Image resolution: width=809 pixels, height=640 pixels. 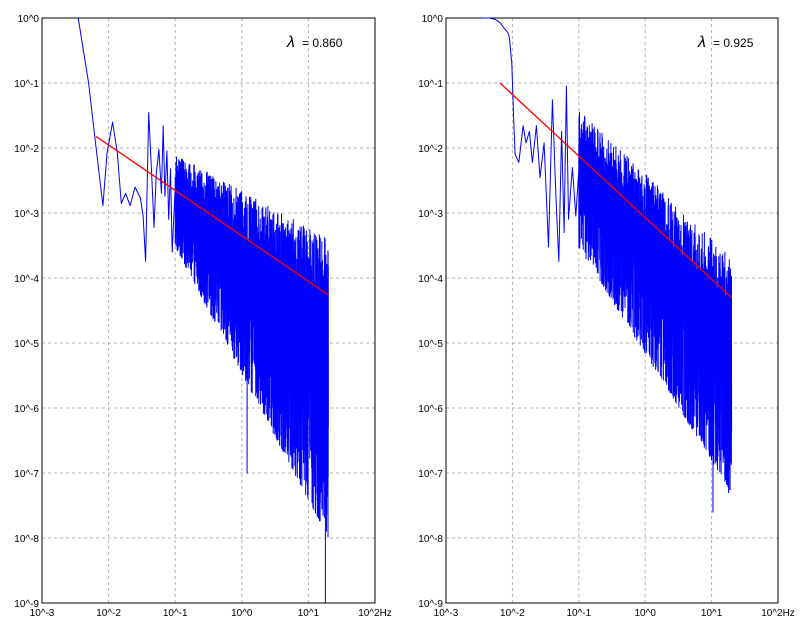 I want to click on x-tick-labels-left: 10^-3 10^-2 10^-1 10^0 10^1 10^2Hz, so click(x=211, y=613).